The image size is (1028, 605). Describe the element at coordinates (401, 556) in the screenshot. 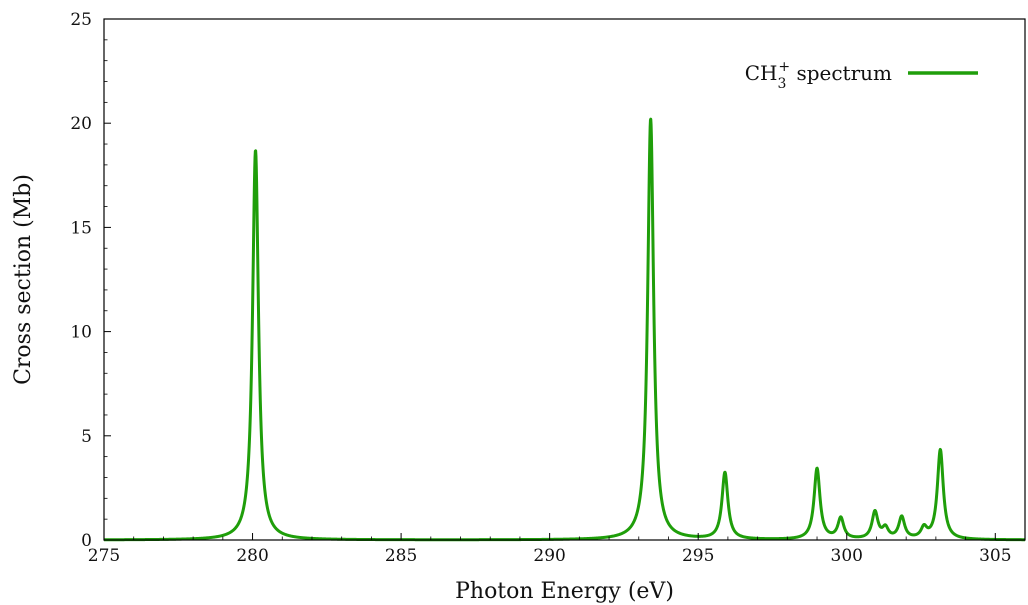

I see `x-tick-label: 285` at that location.